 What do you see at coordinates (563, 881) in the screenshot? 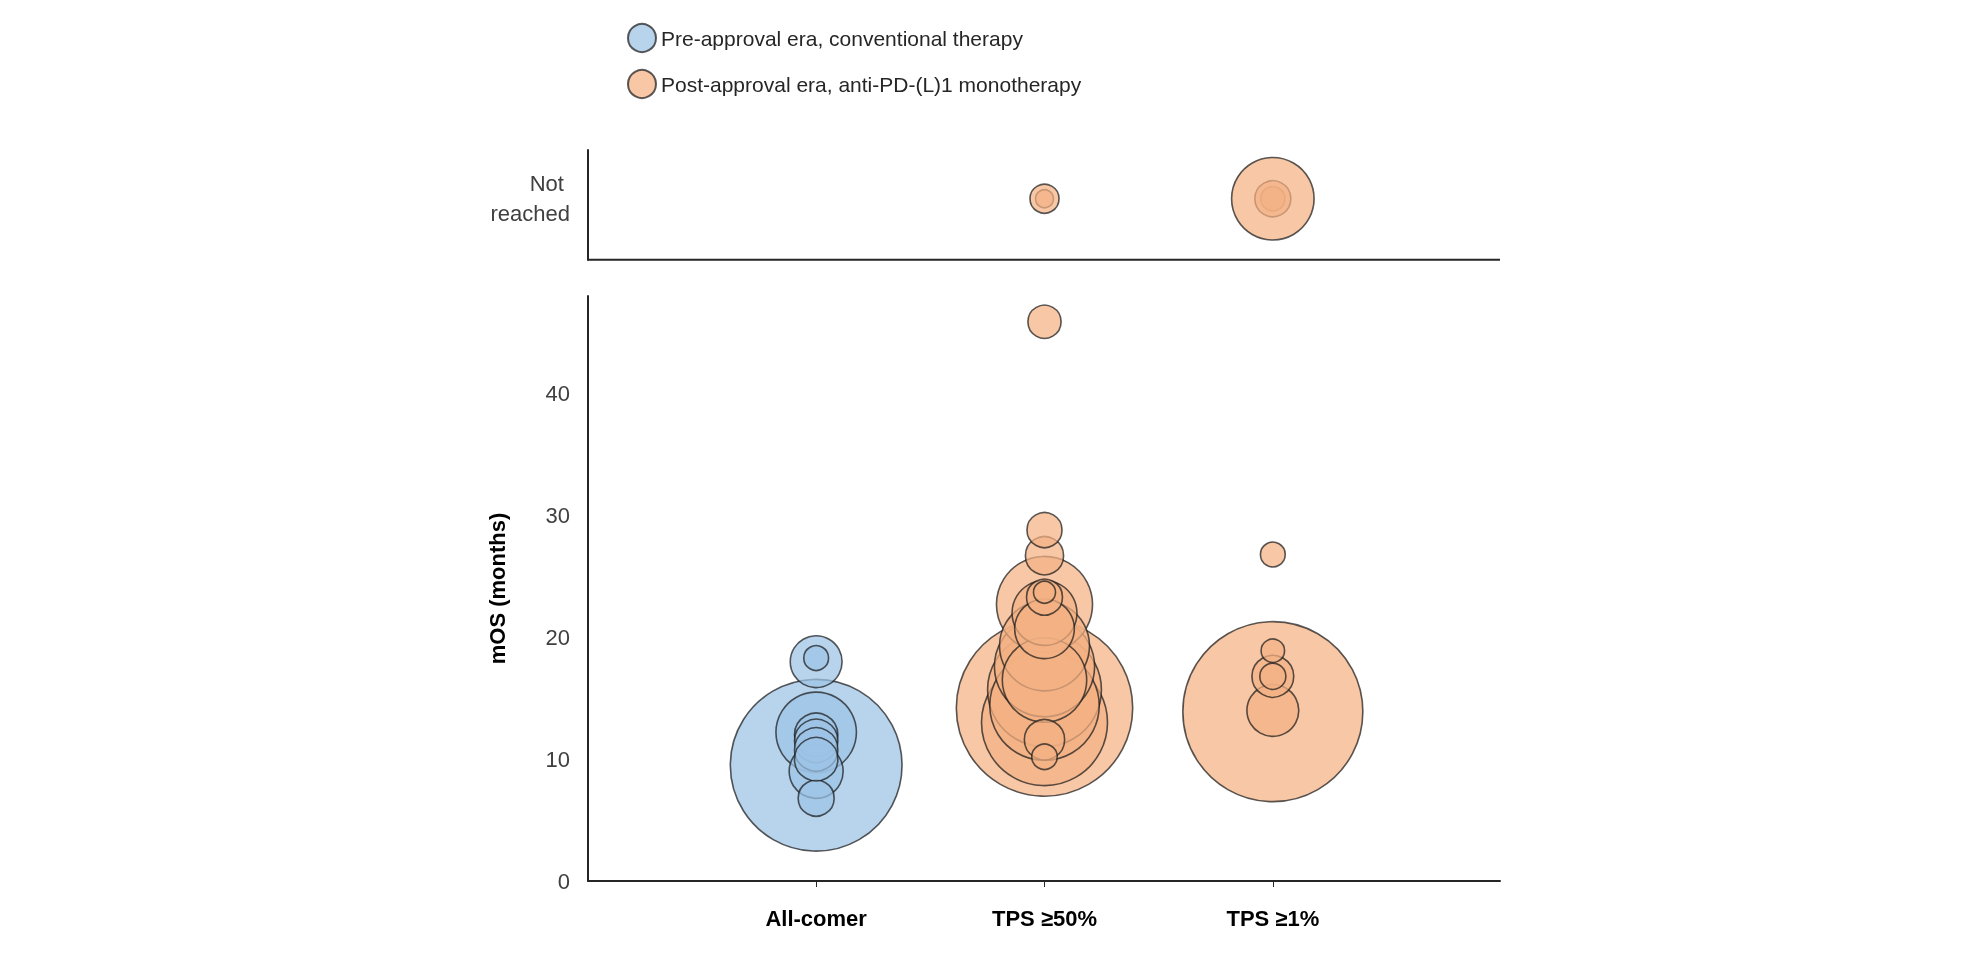
I see `y-tick-label: 0` at bounding box center [563, 881].